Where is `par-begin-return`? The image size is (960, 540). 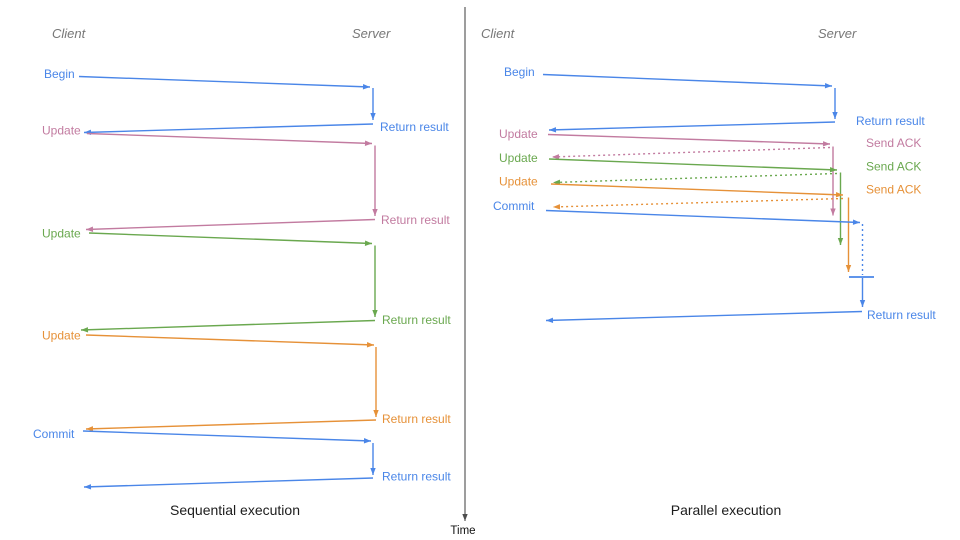
par-begin-return is located at coordinates (692, 126).